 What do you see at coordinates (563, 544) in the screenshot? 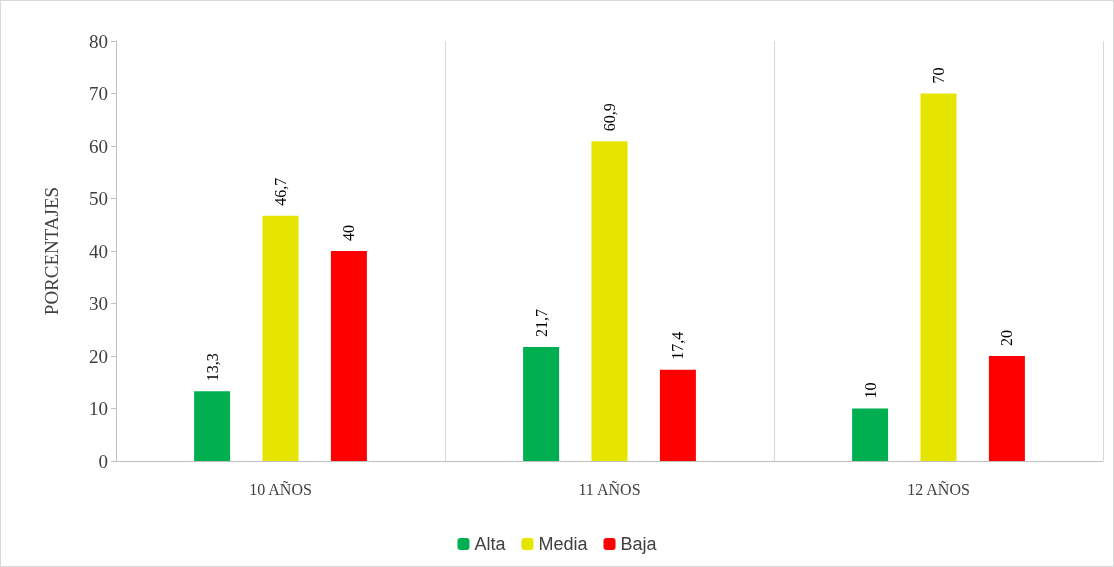
I see `legend-label: Media` at bounding box center [563, 544].